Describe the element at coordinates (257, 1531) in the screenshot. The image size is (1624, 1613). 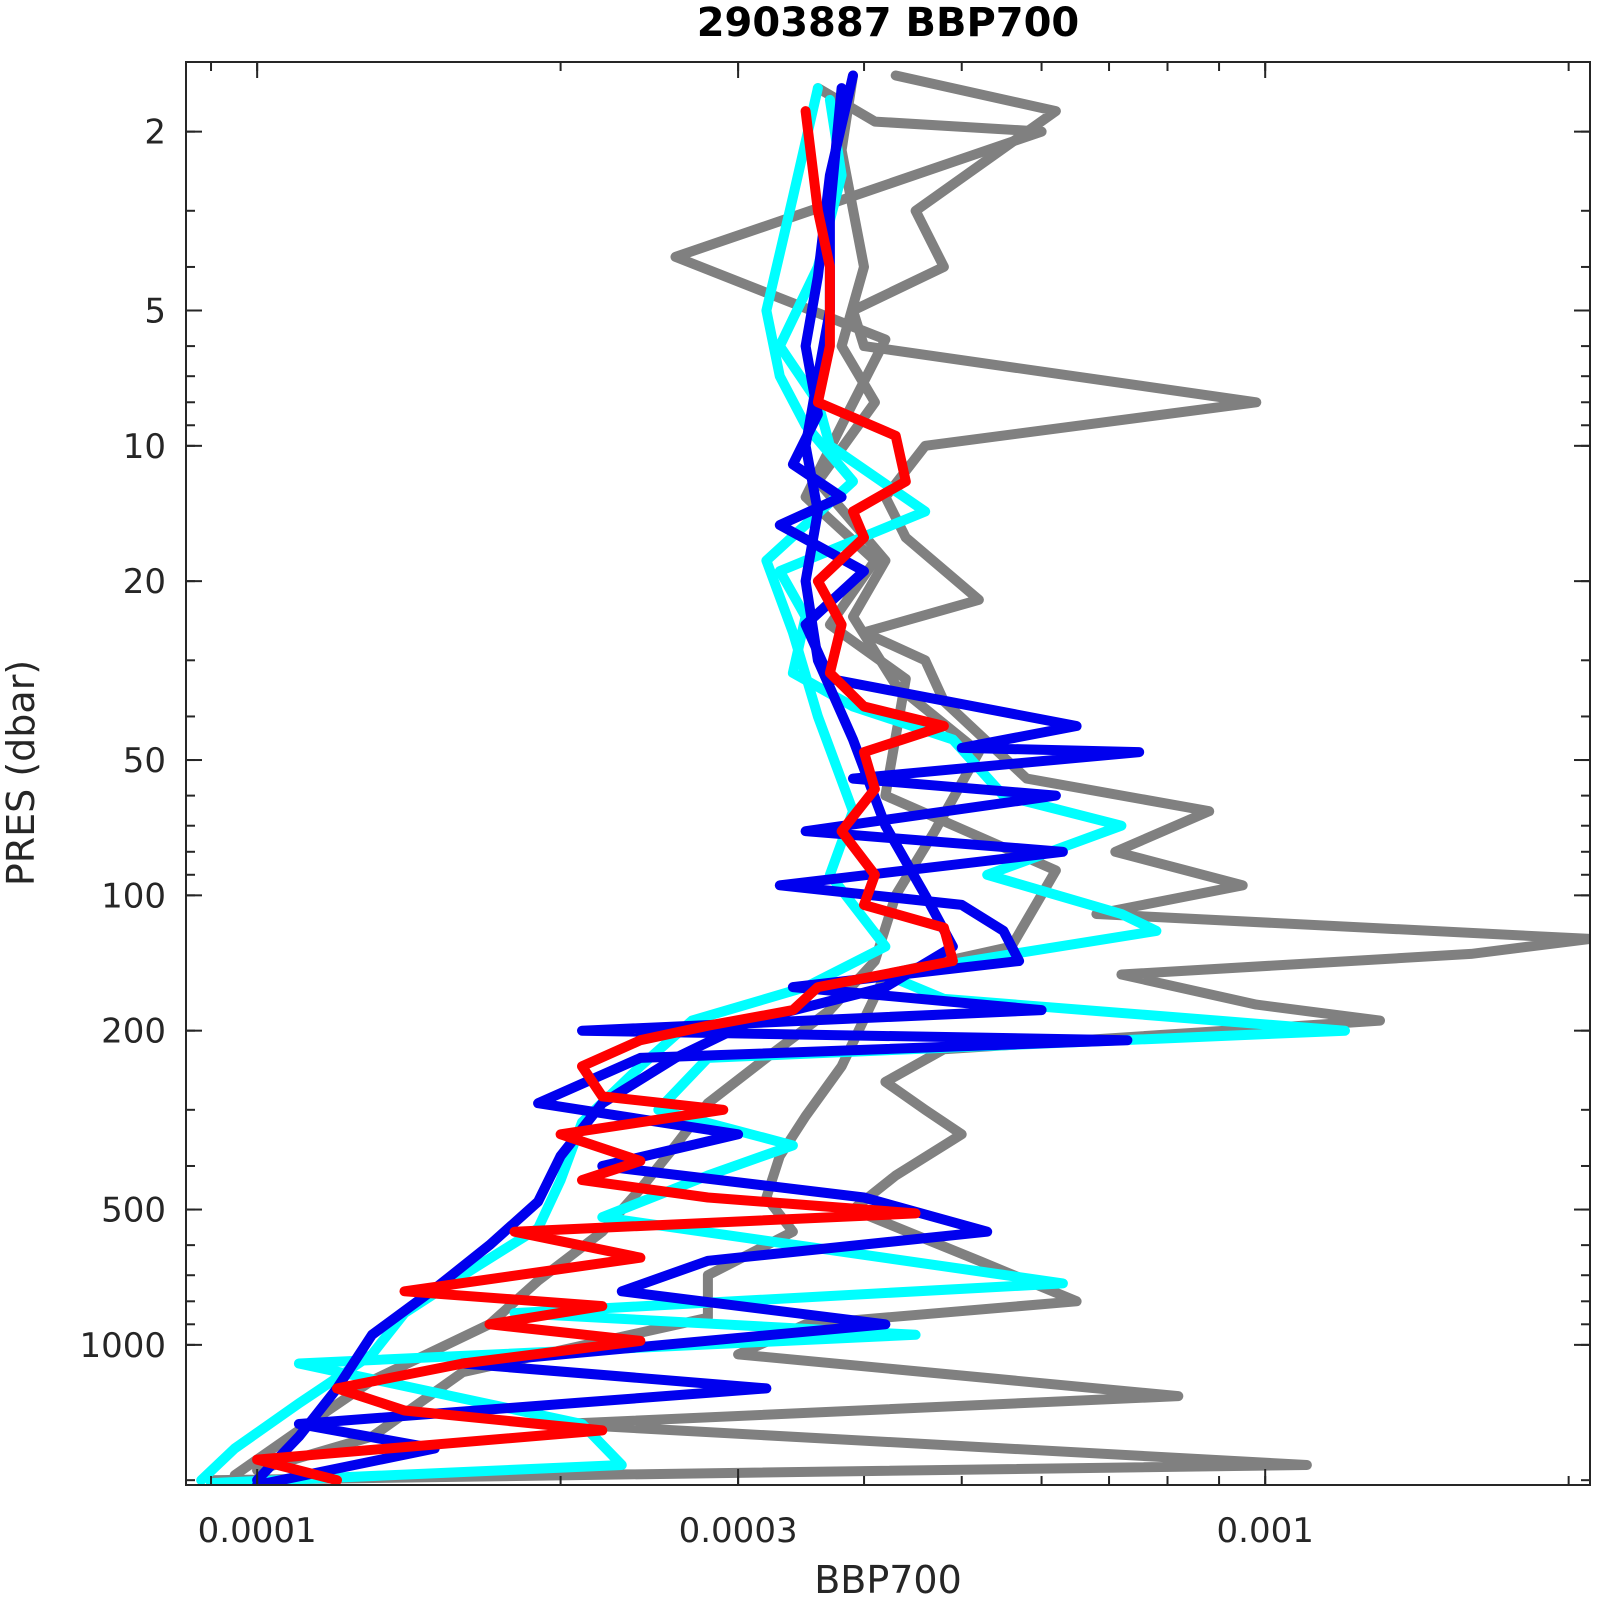
I see `x-tick-label: 0.0001` at that location.